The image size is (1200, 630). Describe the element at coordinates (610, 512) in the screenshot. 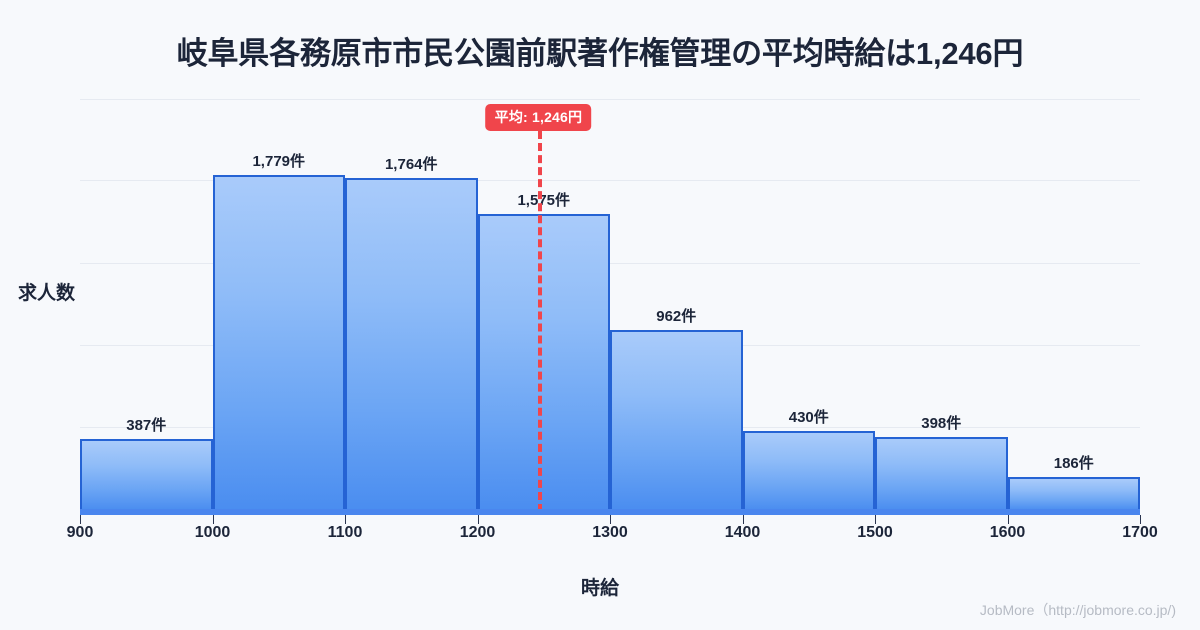

I see `x-axis-line` at that location.